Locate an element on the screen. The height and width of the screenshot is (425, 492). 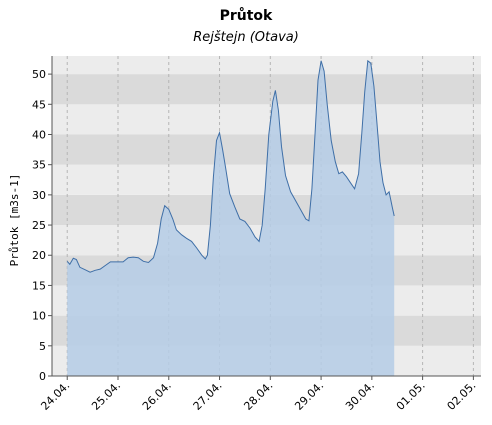
ytick-label-0: 0 is located at coordinates (42, 376).